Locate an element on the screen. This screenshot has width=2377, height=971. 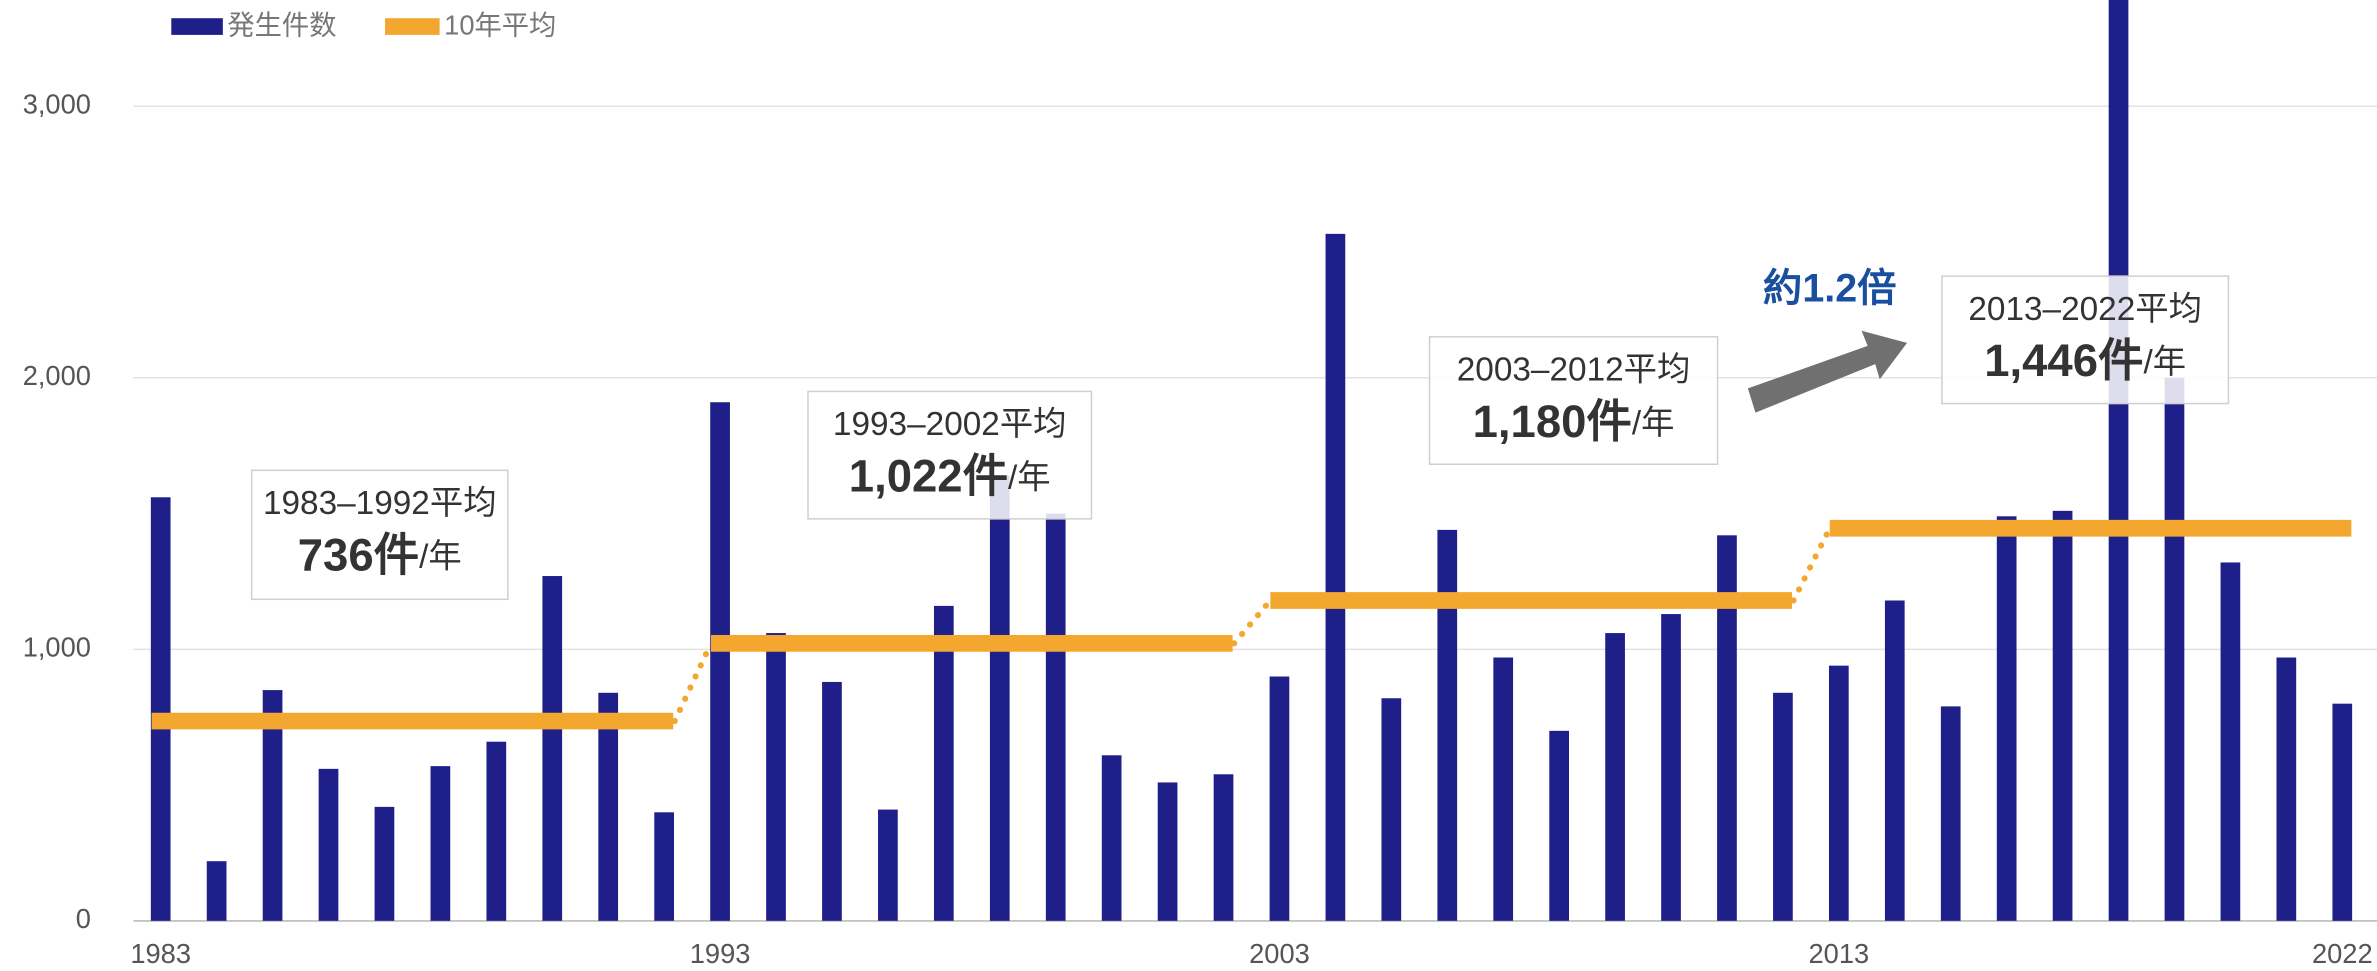
annotation-value: 1,446件/年 is located at coordinates (2085, 360).